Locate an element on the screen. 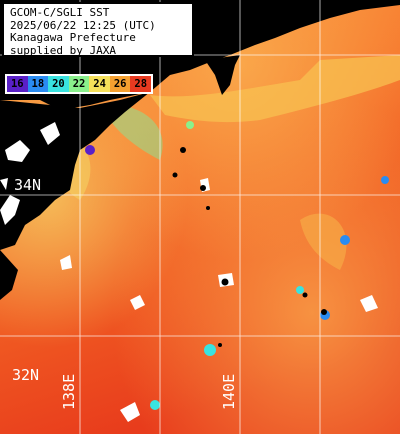 The image size is (400, 434). lon-label-138e: 138E is located at coordinates (69, 391).